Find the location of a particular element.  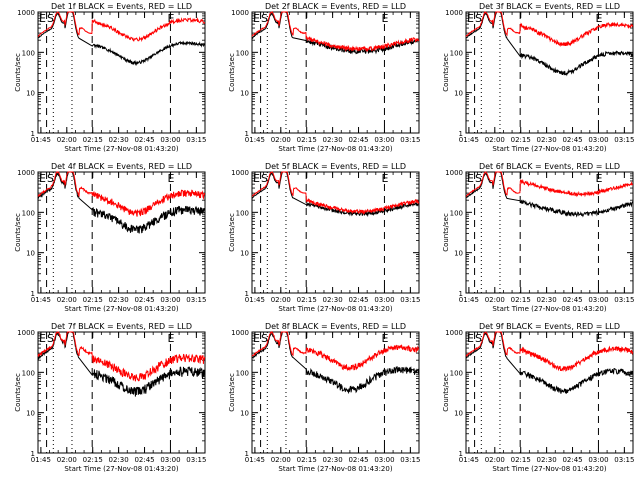

panel-title: Det 2f BLACK = Events, RED = LLD is located at coordinates (335, 6).